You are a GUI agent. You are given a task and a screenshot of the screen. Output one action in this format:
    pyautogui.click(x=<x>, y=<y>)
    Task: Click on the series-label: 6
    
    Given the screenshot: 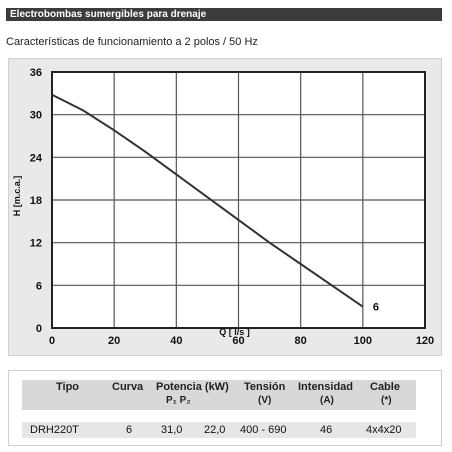 What is the action you would take?
    pyautogui.click(x=376, y=308)
    